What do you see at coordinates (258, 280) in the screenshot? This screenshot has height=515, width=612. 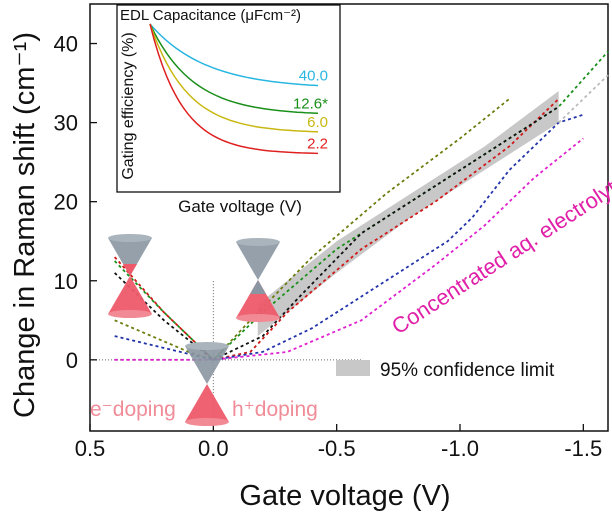 I see `dirac-cone-hole-doped` at bounding box center [258, 280].